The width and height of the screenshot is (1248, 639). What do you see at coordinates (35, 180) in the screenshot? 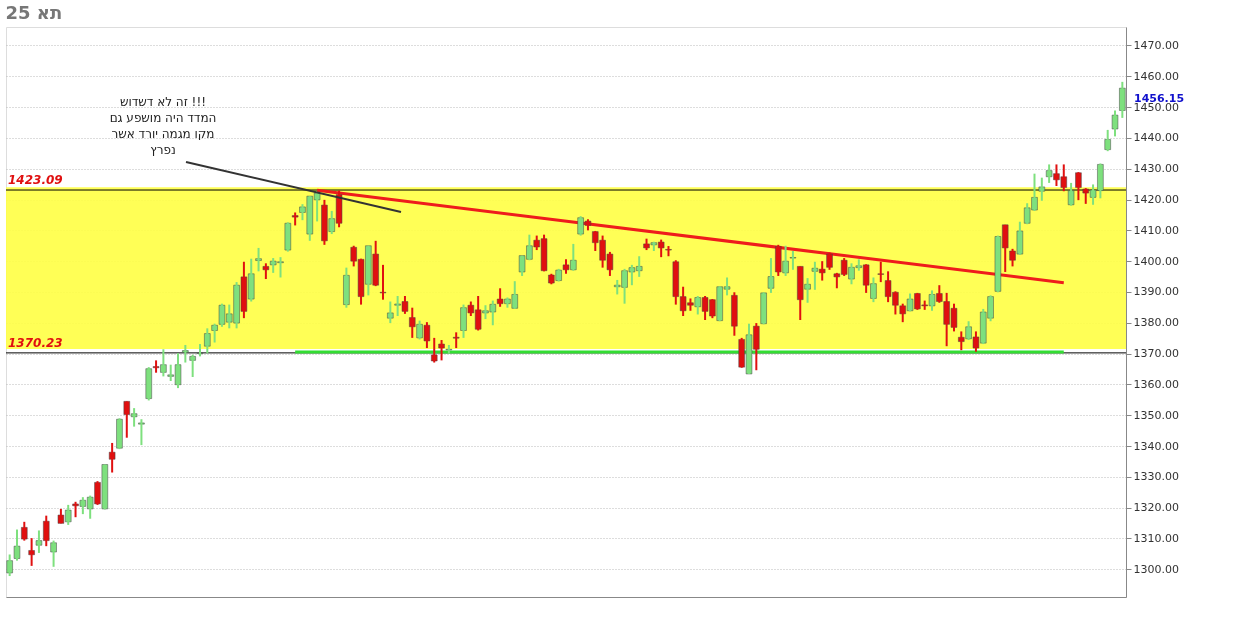
I see `ref-line-label: 1423.09` at bounding box center [35, 180].